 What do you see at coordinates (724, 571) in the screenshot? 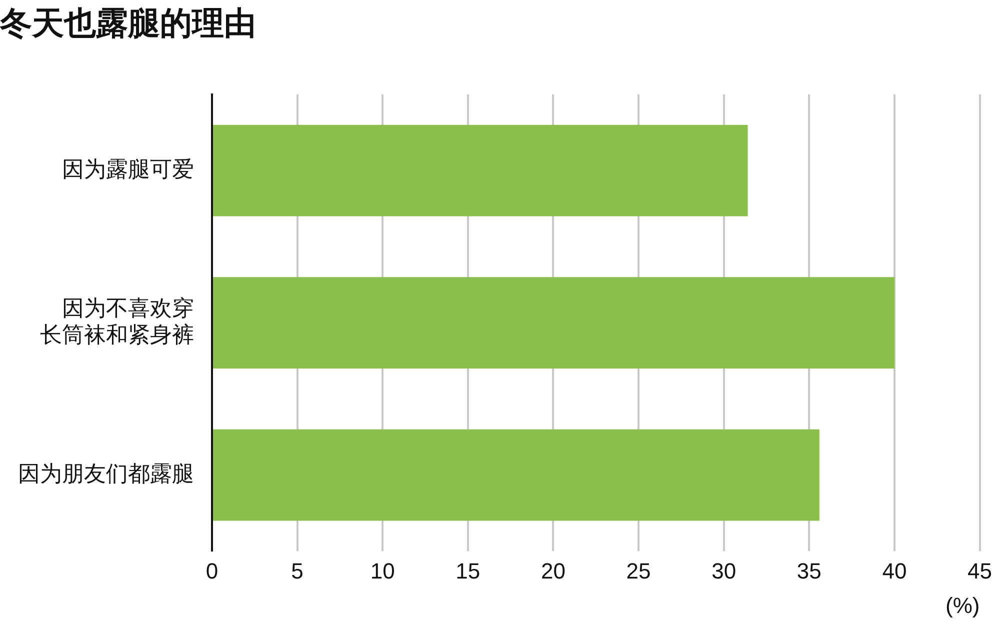
I see `x-tick-label: 30` at bounding box center [724, 571].